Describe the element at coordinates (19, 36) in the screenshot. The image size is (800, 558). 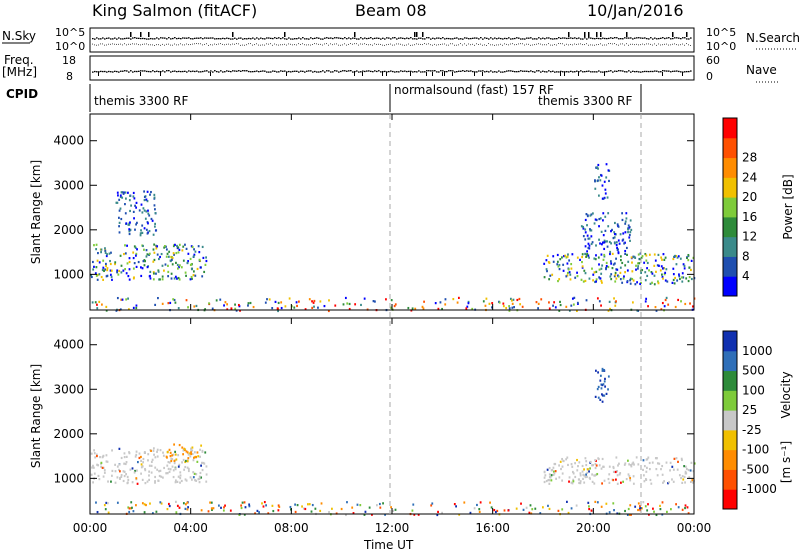
I see `nsky-label: N.Sky` at that location.